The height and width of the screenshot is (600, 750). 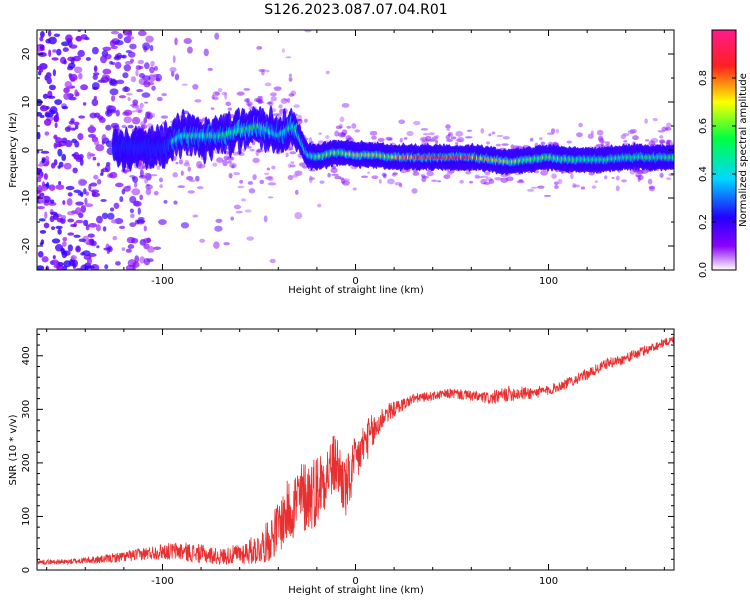 I want to click on snr-y-tick-label: 400, so click(x=26, y=355).